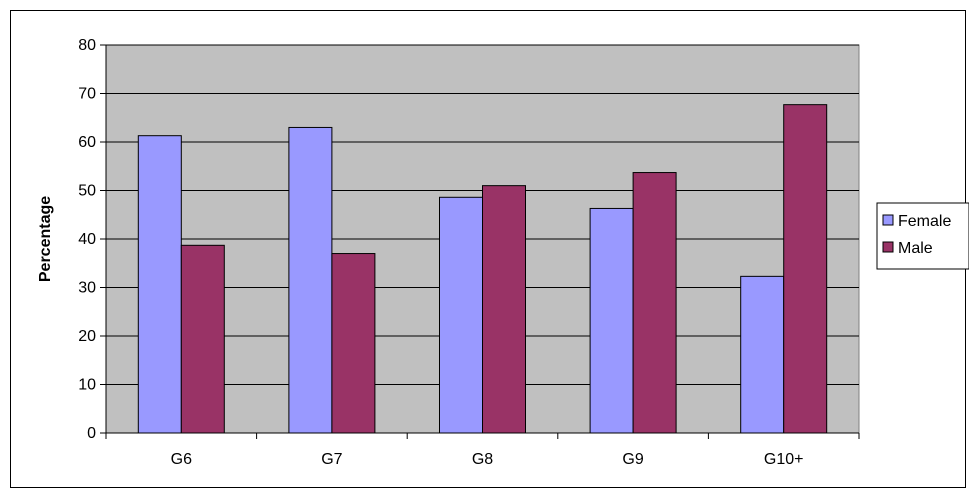  What do you see at coordinates (310, 280) in the screenshot?
I see `bar-female-g7` at bounding box center [310, 280].